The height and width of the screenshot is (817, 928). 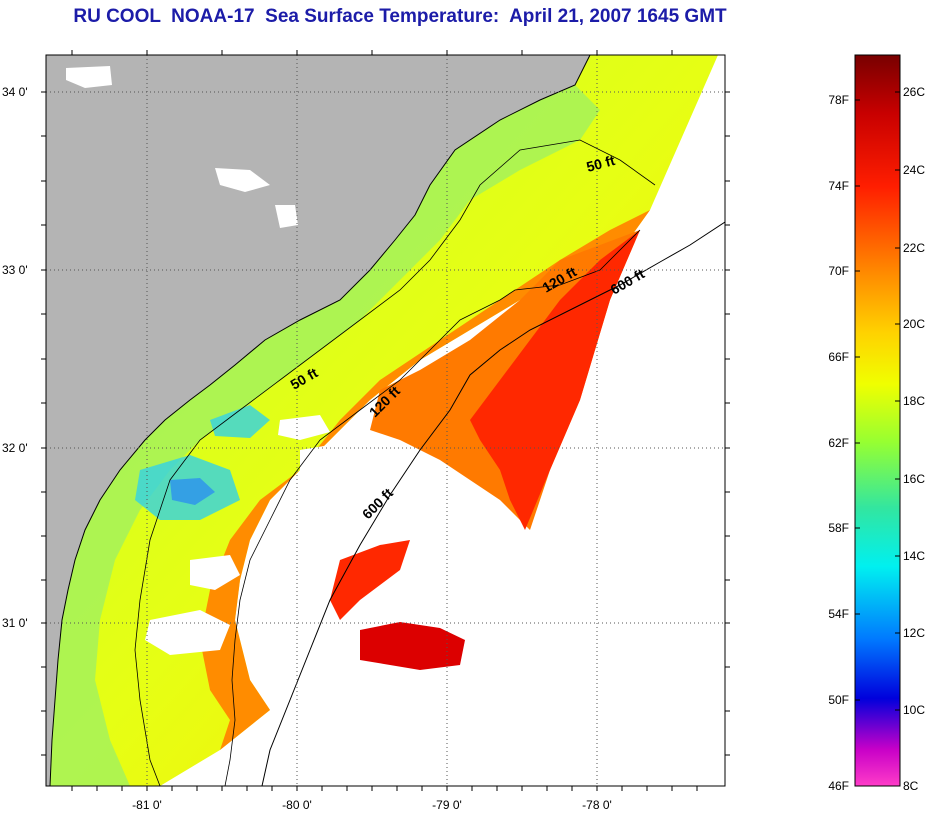 What do you see at coordinates (914, 248) in the screenshot?
I see `colorbar-c-label: 22C` at bounding box center [914, 248].